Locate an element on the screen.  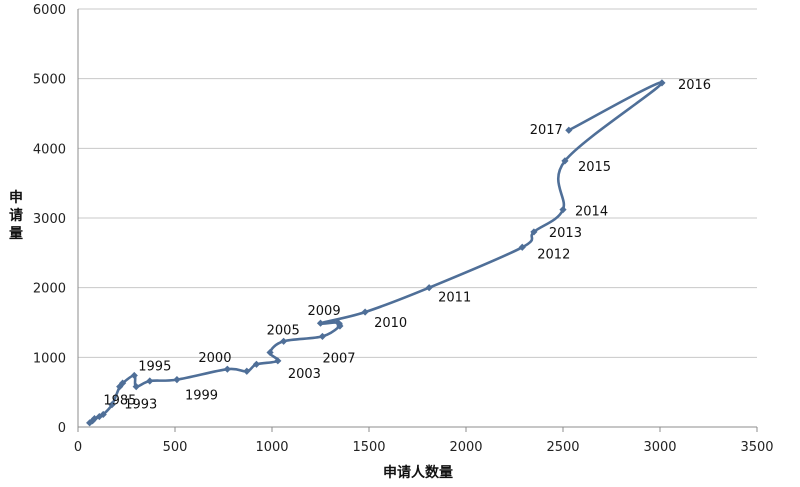
point-label: 1985 is located at coordinates (119, 401).